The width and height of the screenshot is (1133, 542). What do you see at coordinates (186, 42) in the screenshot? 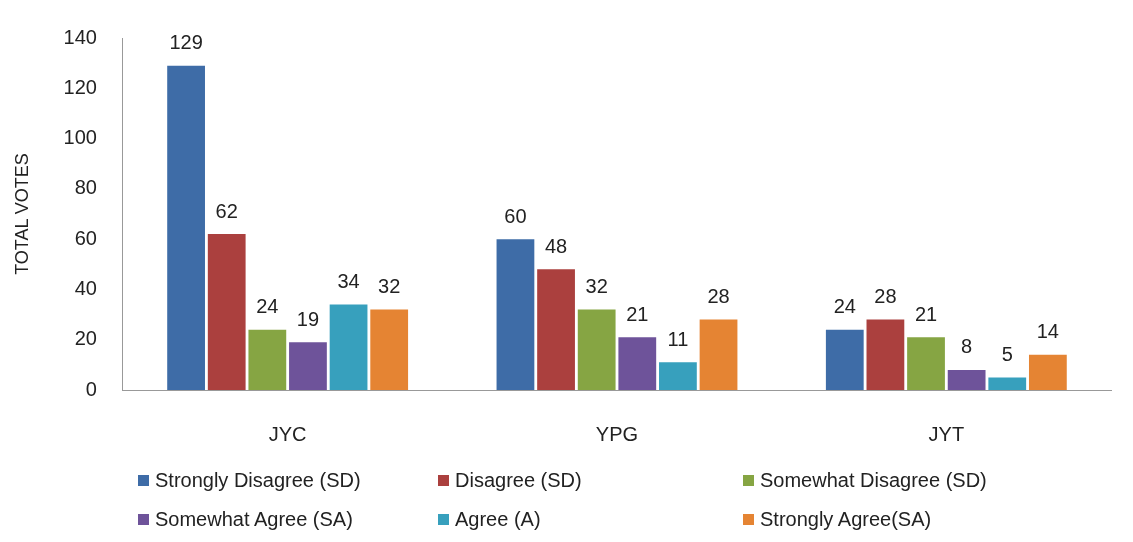
I see `data-label: 129` at bounding box center [186, 42].